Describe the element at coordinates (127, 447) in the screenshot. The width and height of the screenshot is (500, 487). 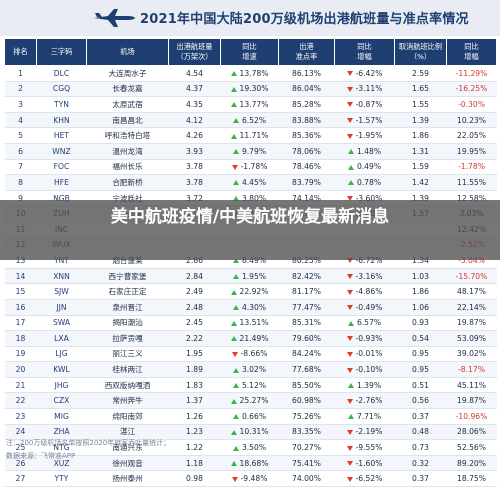
I see `table-cell: 南通兴东` at that location.